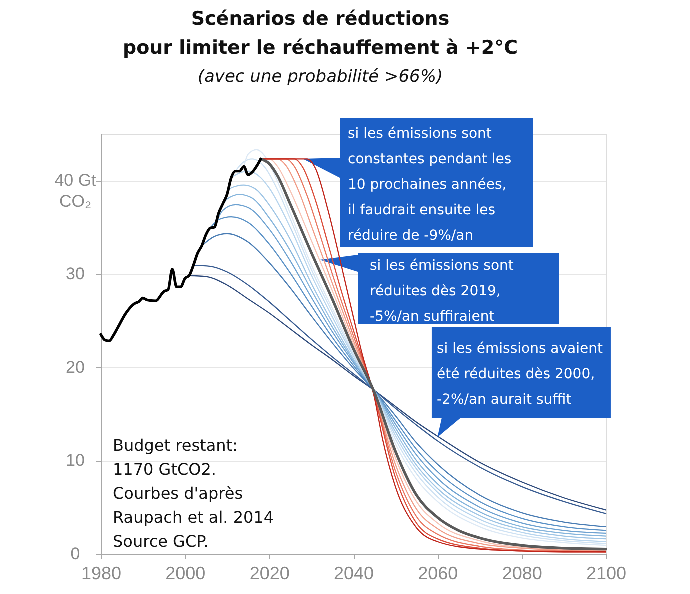  I want to click on x-tick-label: 2000, so click(186, 574).